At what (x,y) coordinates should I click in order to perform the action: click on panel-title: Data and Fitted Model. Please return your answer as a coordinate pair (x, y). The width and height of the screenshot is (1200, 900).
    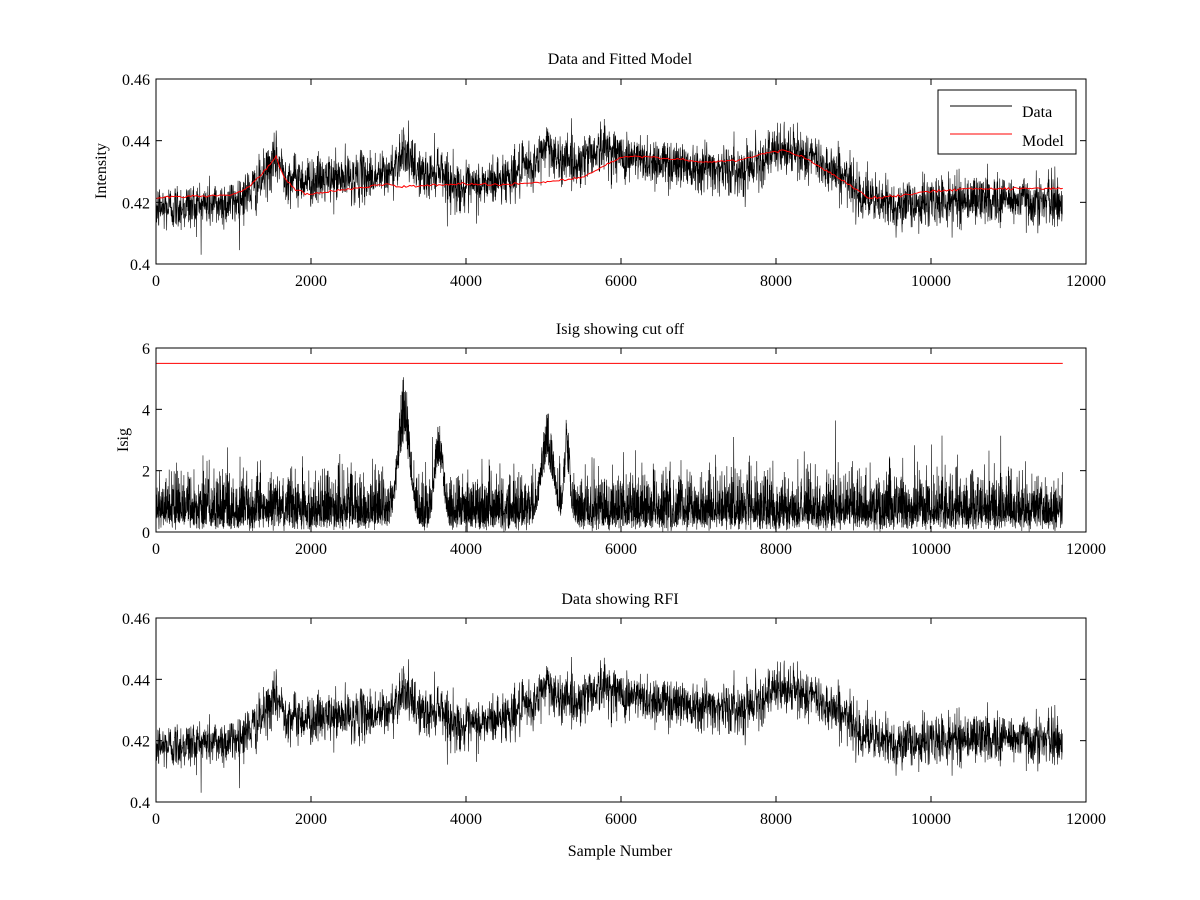
    Looking at the image, I should click on (620, 59).